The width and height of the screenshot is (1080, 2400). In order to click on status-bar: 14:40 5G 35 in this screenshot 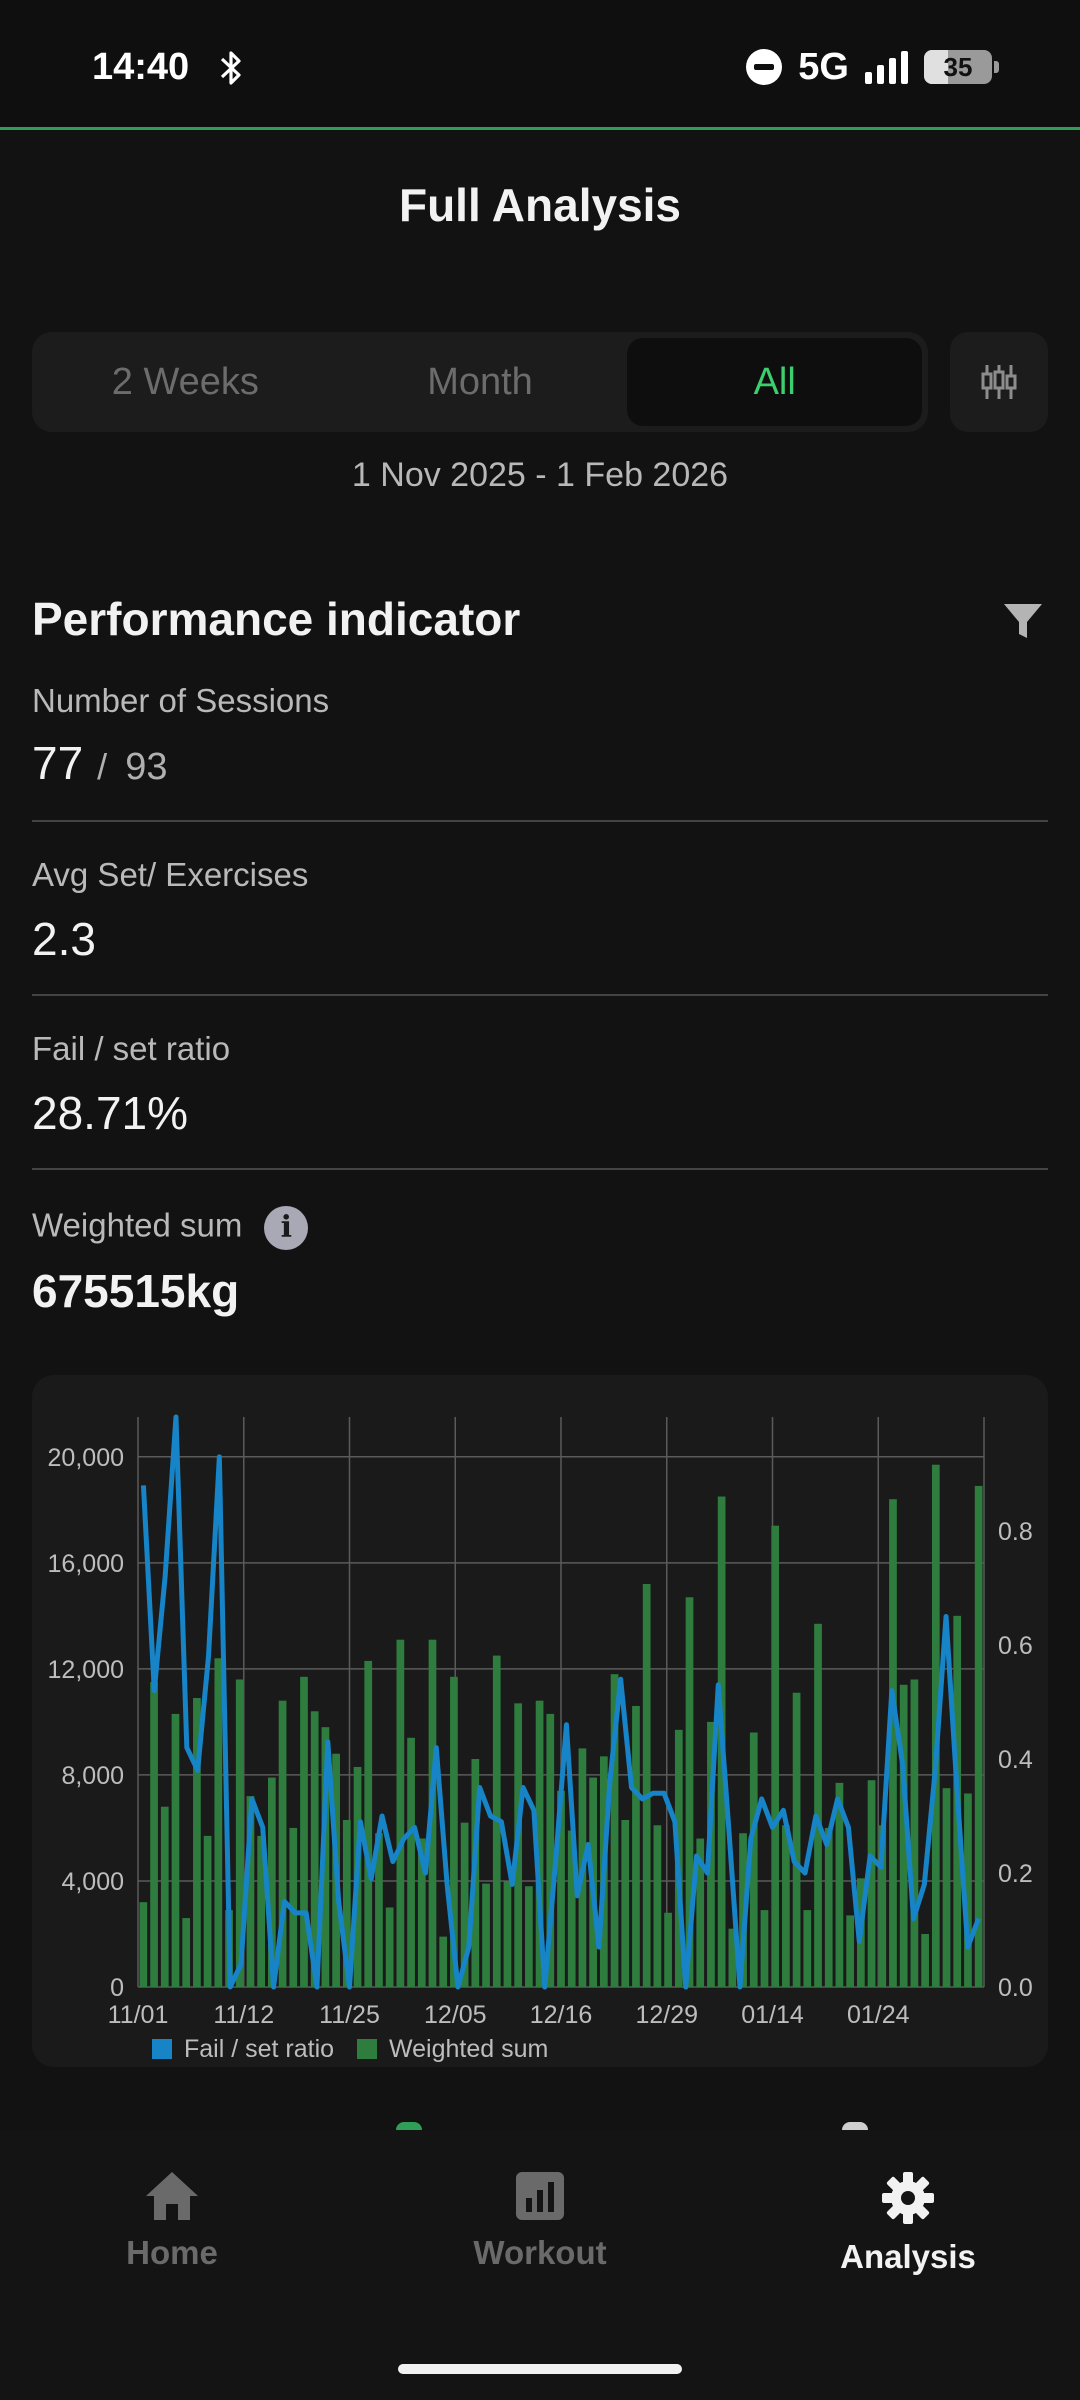, I will do `click(540, 65)`.